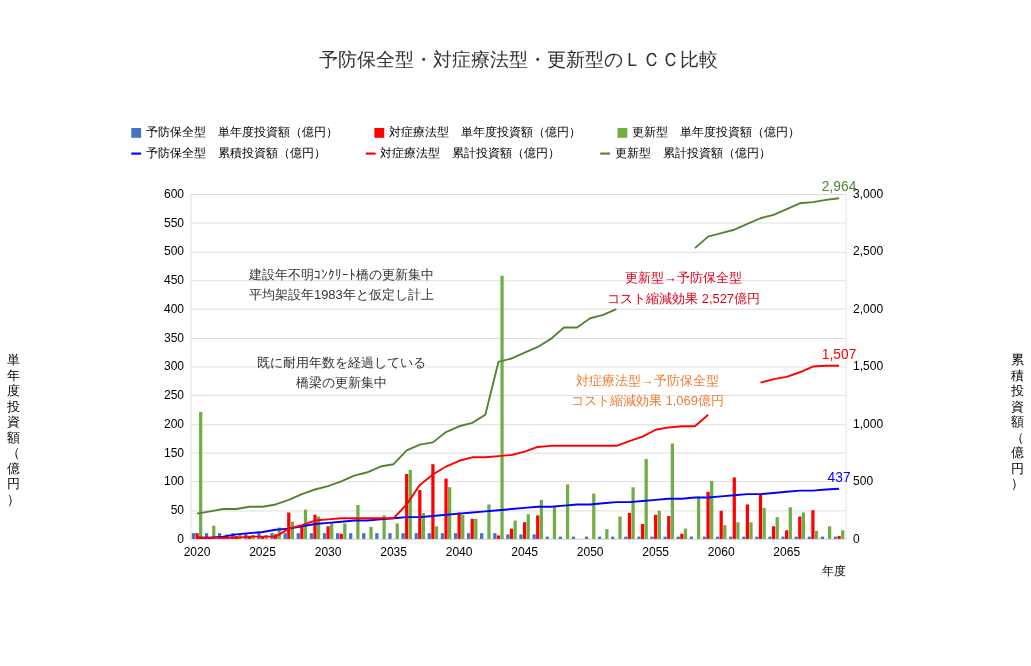 The height and width of the screenshot is (666, 1031). I want to click on legend-label: 予防保全型 単年度投資額（億円）, so click(241, 132).